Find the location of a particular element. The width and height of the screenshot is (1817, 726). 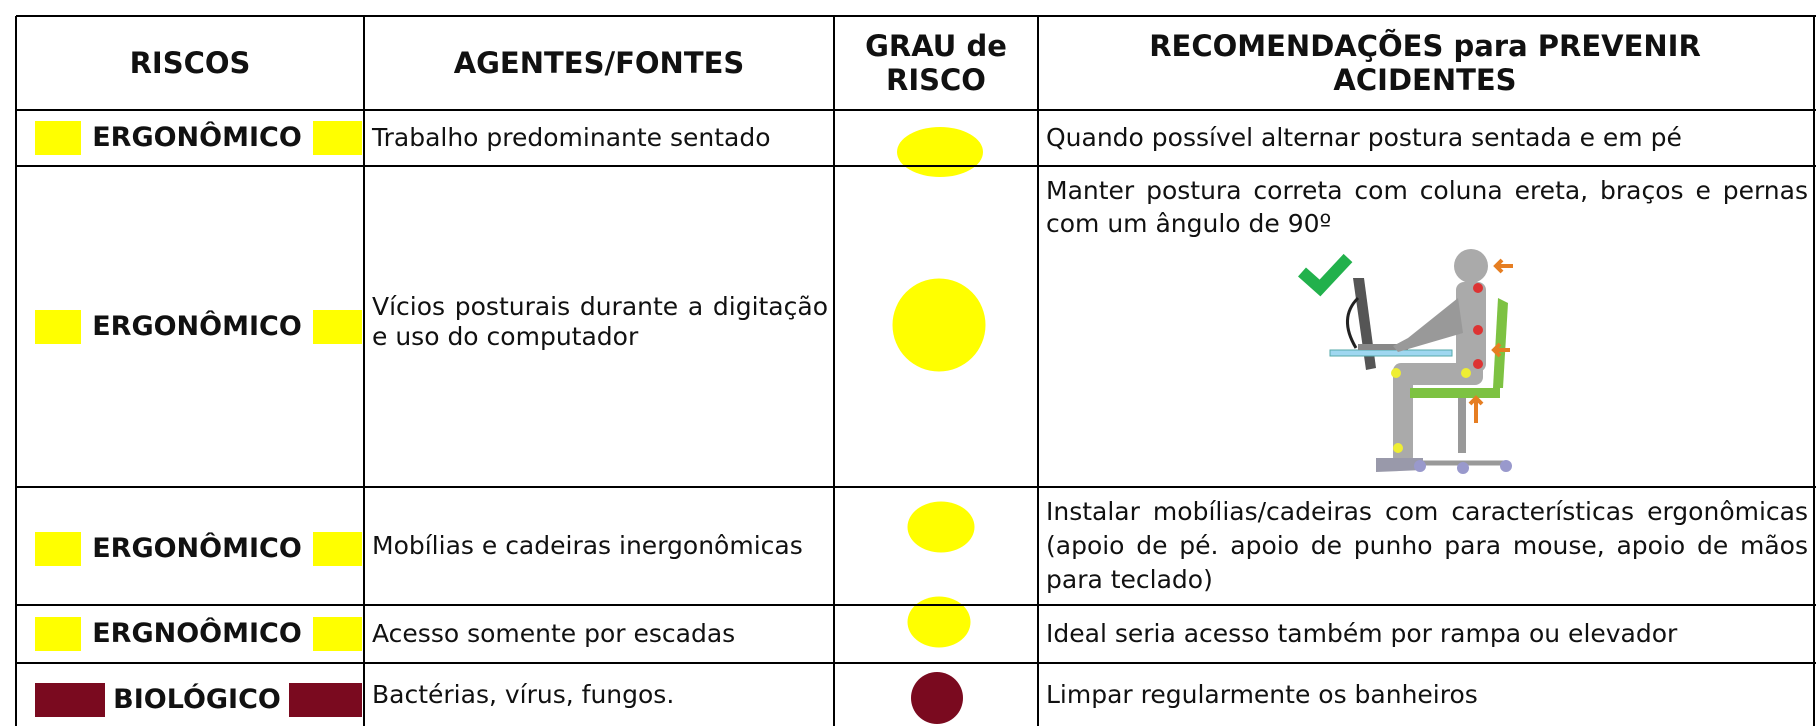

agent-cell: Mobílias e cadeiras inergonômicas is located at coordinates (587, 545).